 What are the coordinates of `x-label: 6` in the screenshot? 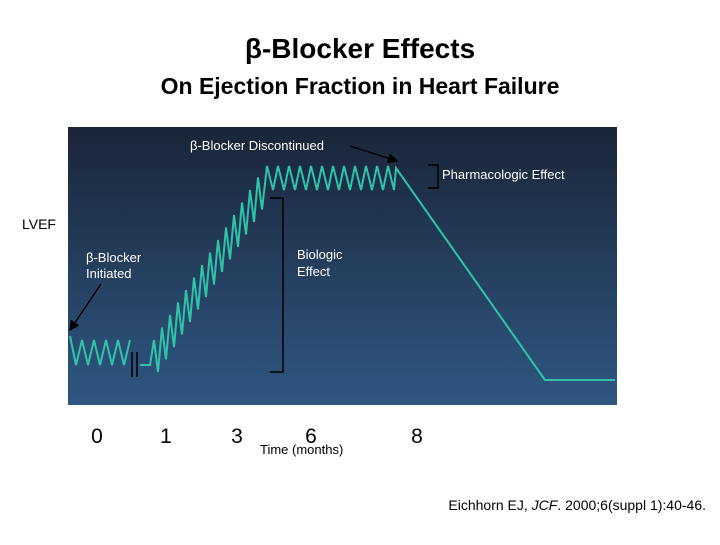 It's located at (311, 436).